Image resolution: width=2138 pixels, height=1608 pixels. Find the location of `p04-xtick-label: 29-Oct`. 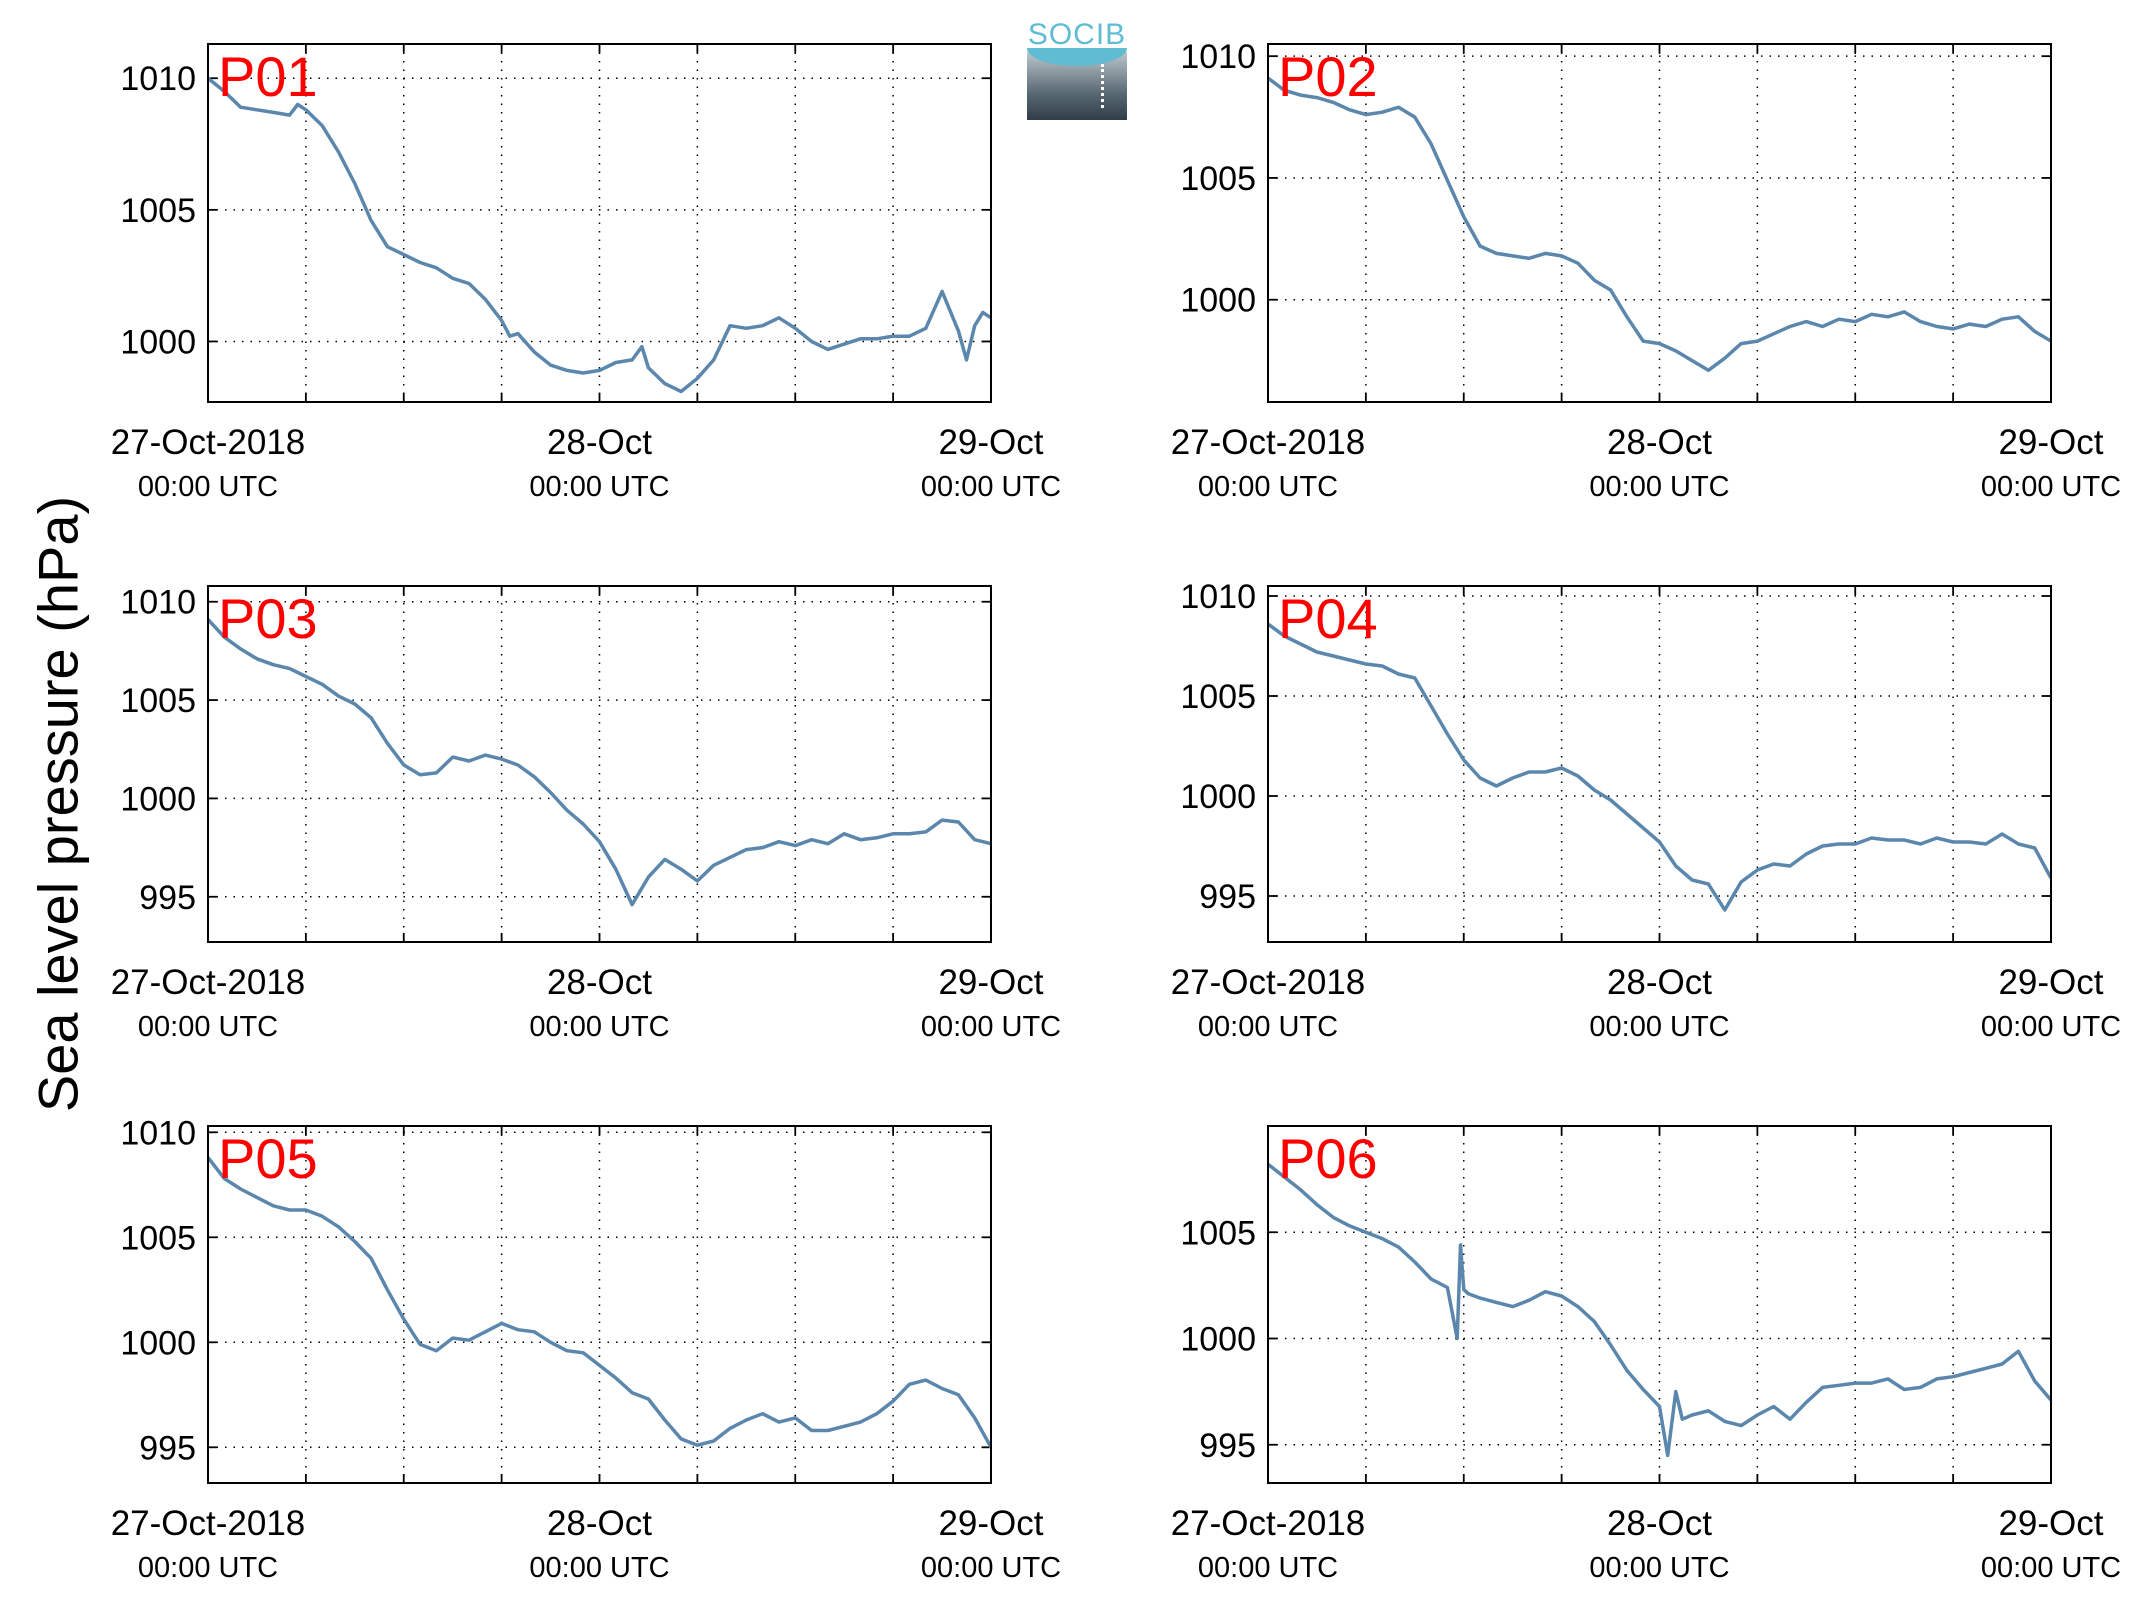

p04-xtick-label: 29-Oct is located at coordinates (2050, 982).